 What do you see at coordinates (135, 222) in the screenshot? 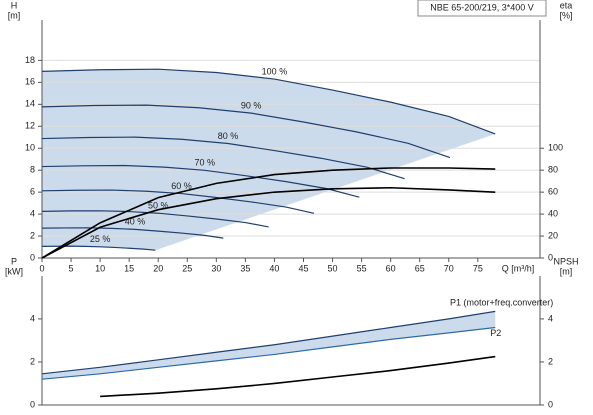
I see `series-label: 40 %` at bounding box center [135, 222].